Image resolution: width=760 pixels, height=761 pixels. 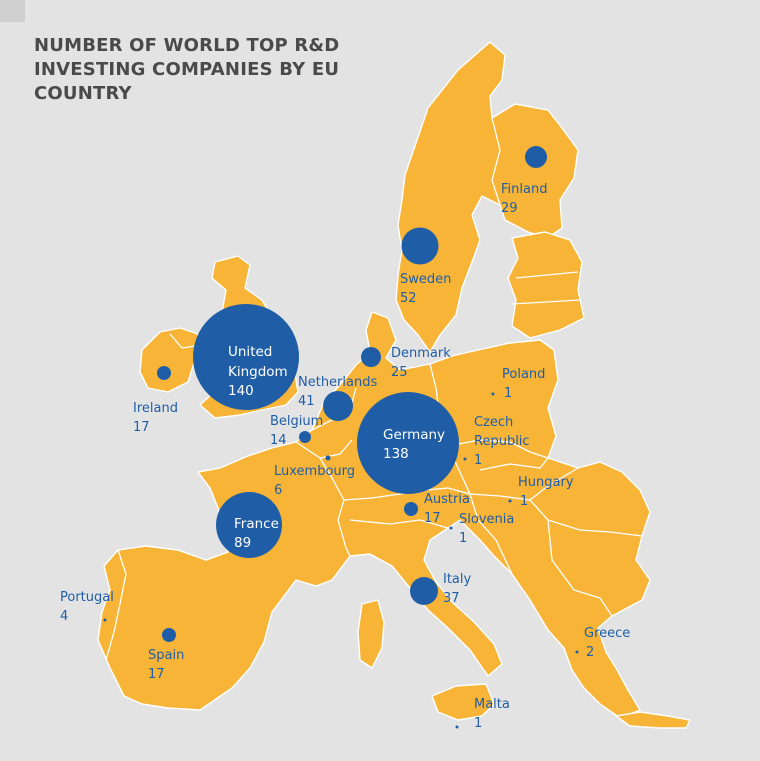 What do you see at coordinates (478, 460) in the screenshot?
I see `label-czech-value: 1` at bounding box center [478, 460].